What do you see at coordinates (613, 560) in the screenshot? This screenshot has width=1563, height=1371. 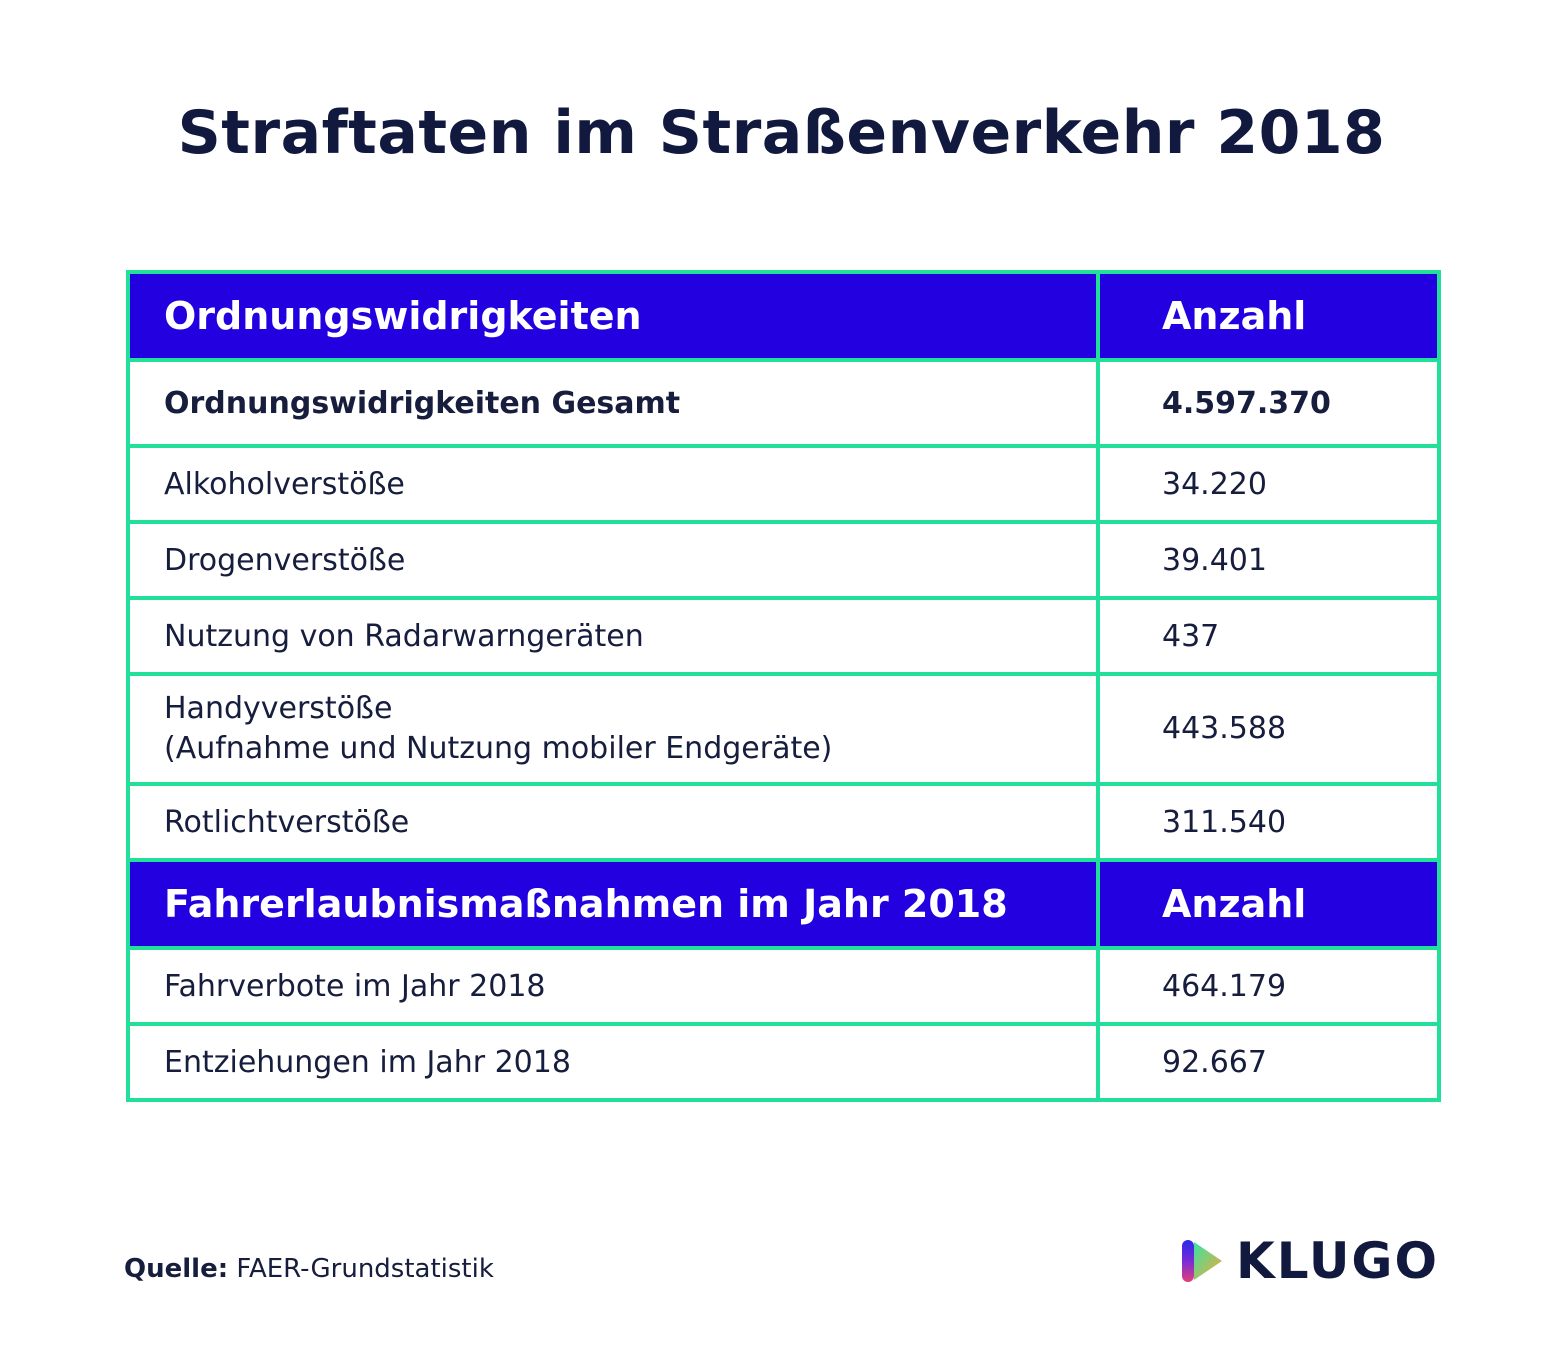 I see `row-label: Drogenverstöße` at bounding box center [613, 560].